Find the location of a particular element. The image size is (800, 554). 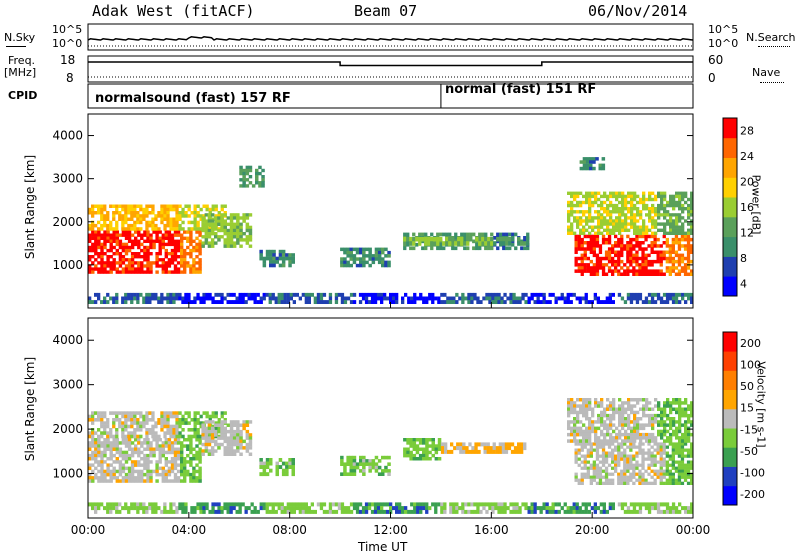

x-axis-title: Time UT is located at coordinates (383, 547).